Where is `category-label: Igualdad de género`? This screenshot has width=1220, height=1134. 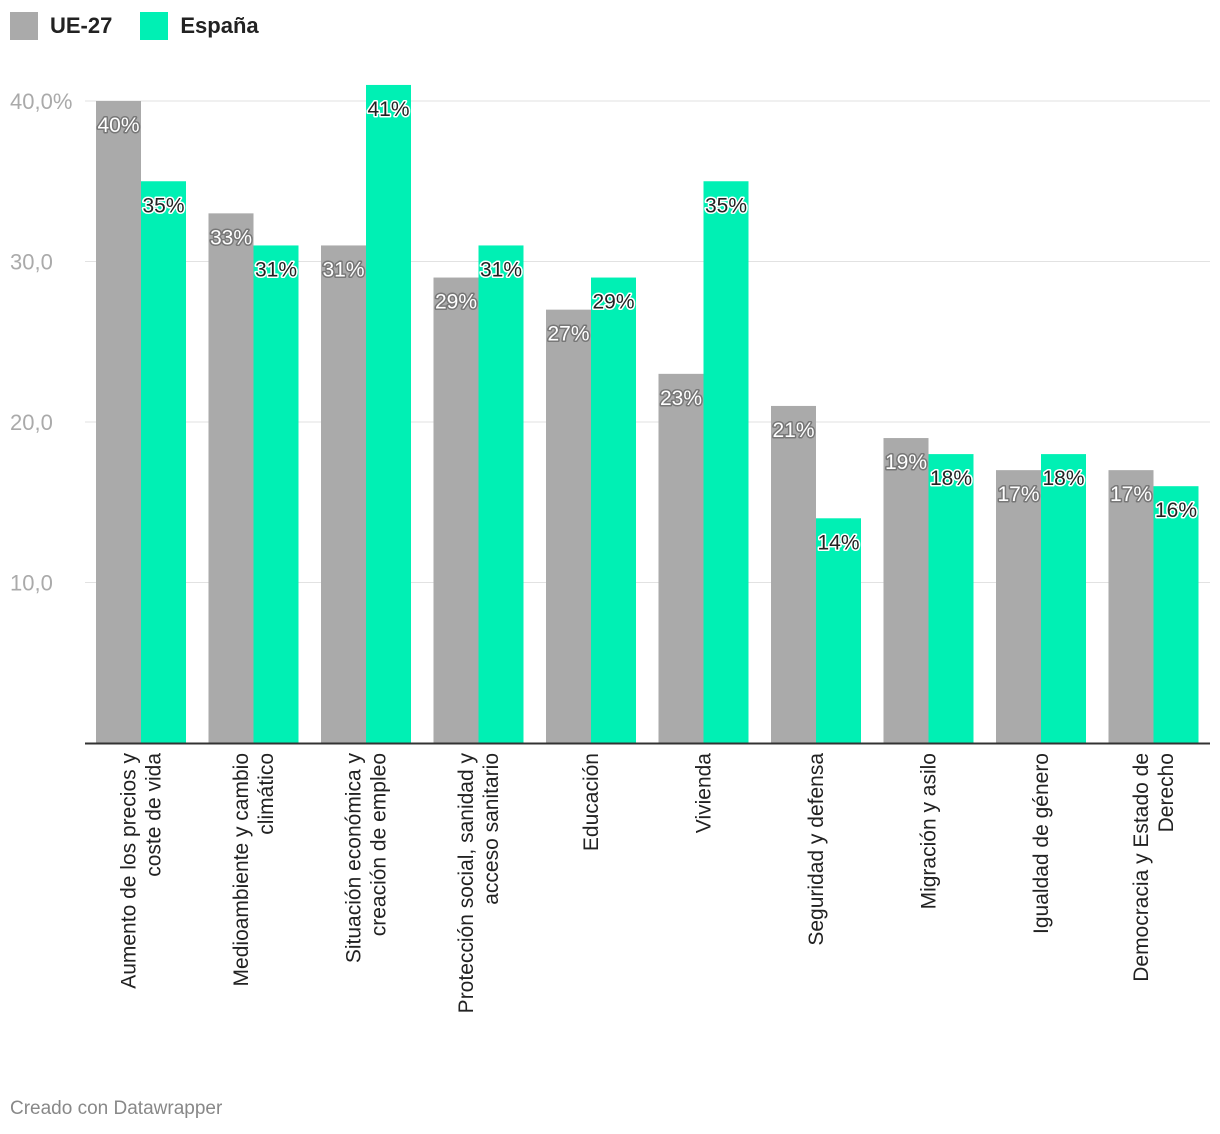
category-label: Igualdad de género is located at coordinates (1041, 843).